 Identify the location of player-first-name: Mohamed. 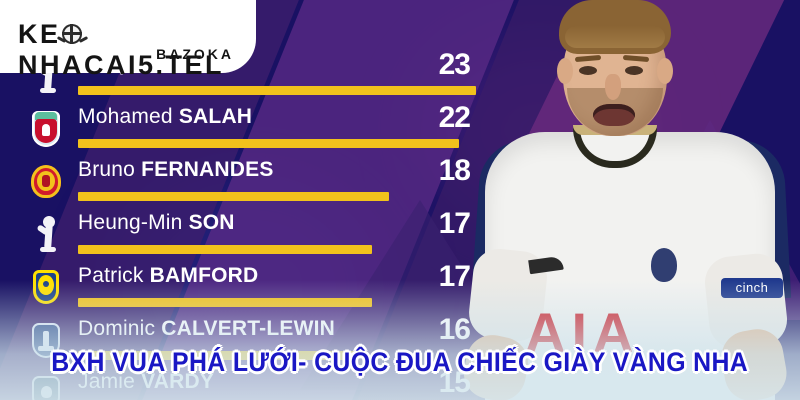
(125, 116).